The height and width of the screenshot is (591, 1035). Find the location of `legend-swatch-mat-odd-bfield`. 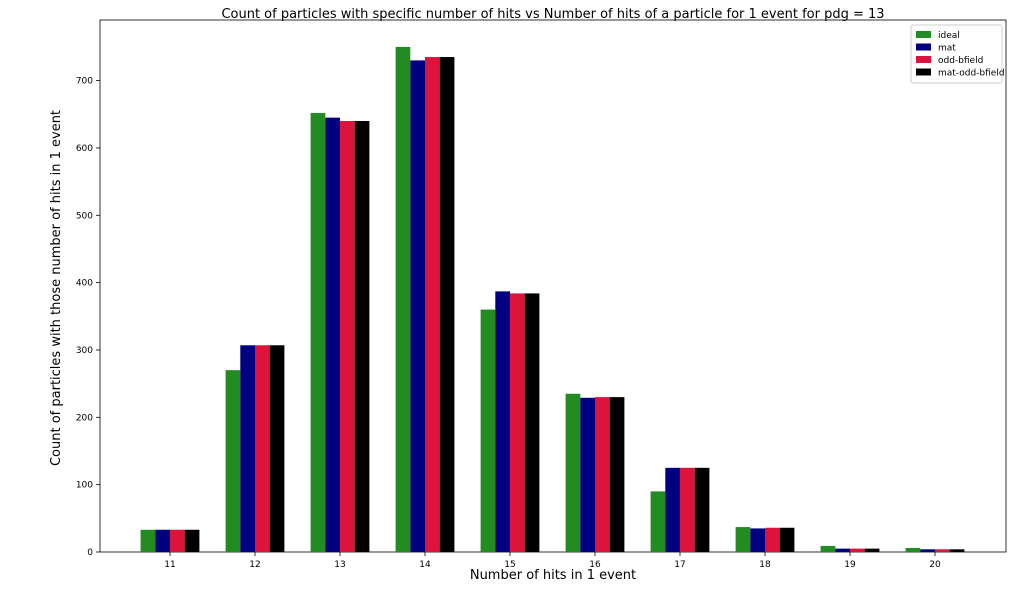

legend-swatch-mat-odd-bfield is located at coordinates (923, 72).